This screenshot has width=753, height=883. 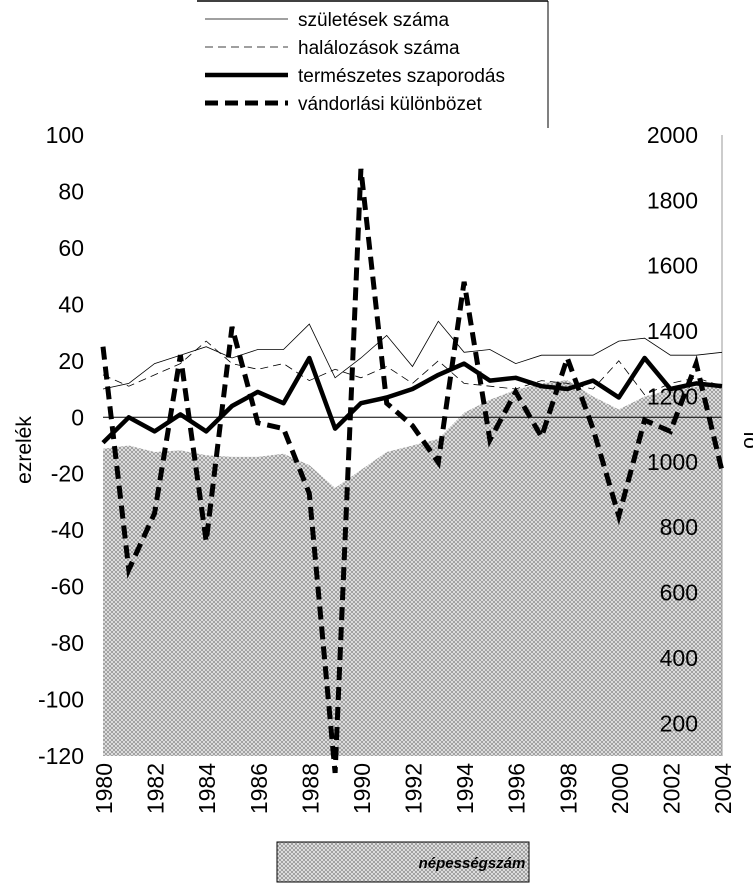 I want to click on x-tick-label: 2000, so click(x=620, y=788).